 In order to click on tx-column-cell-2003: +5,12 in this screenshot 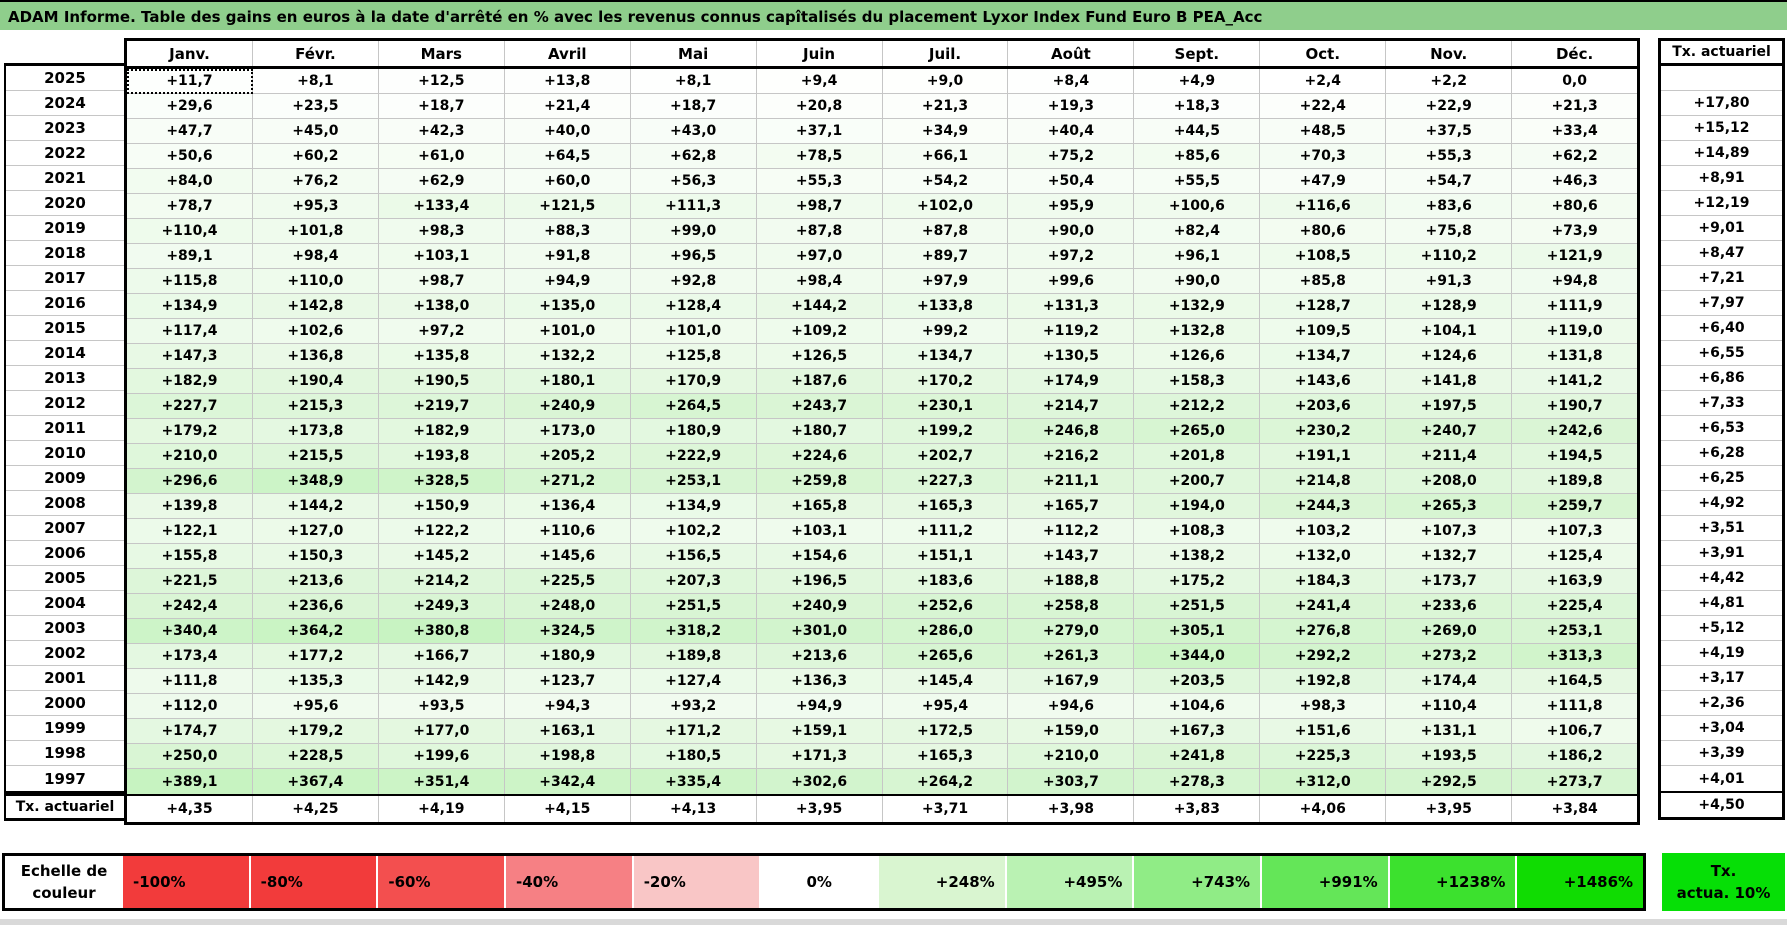, I will do `click(1721, 628)`.